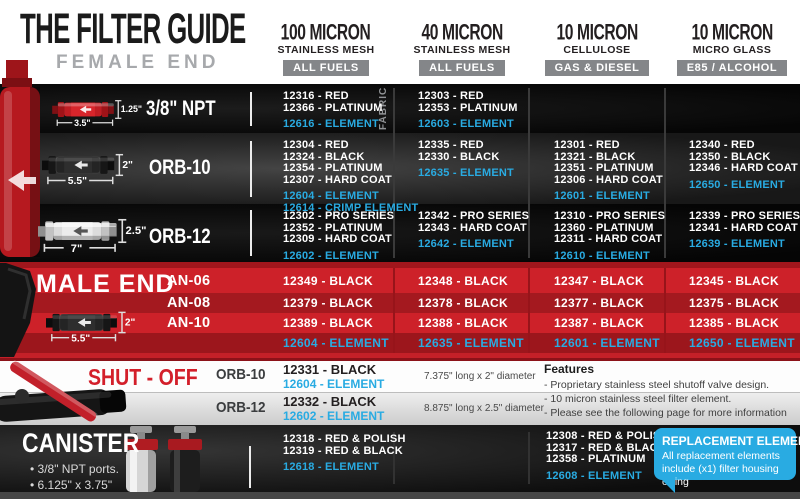  Describe the element at coordinates (400, 359) in the screenshot. I see `shutoff-top-line` at that location.